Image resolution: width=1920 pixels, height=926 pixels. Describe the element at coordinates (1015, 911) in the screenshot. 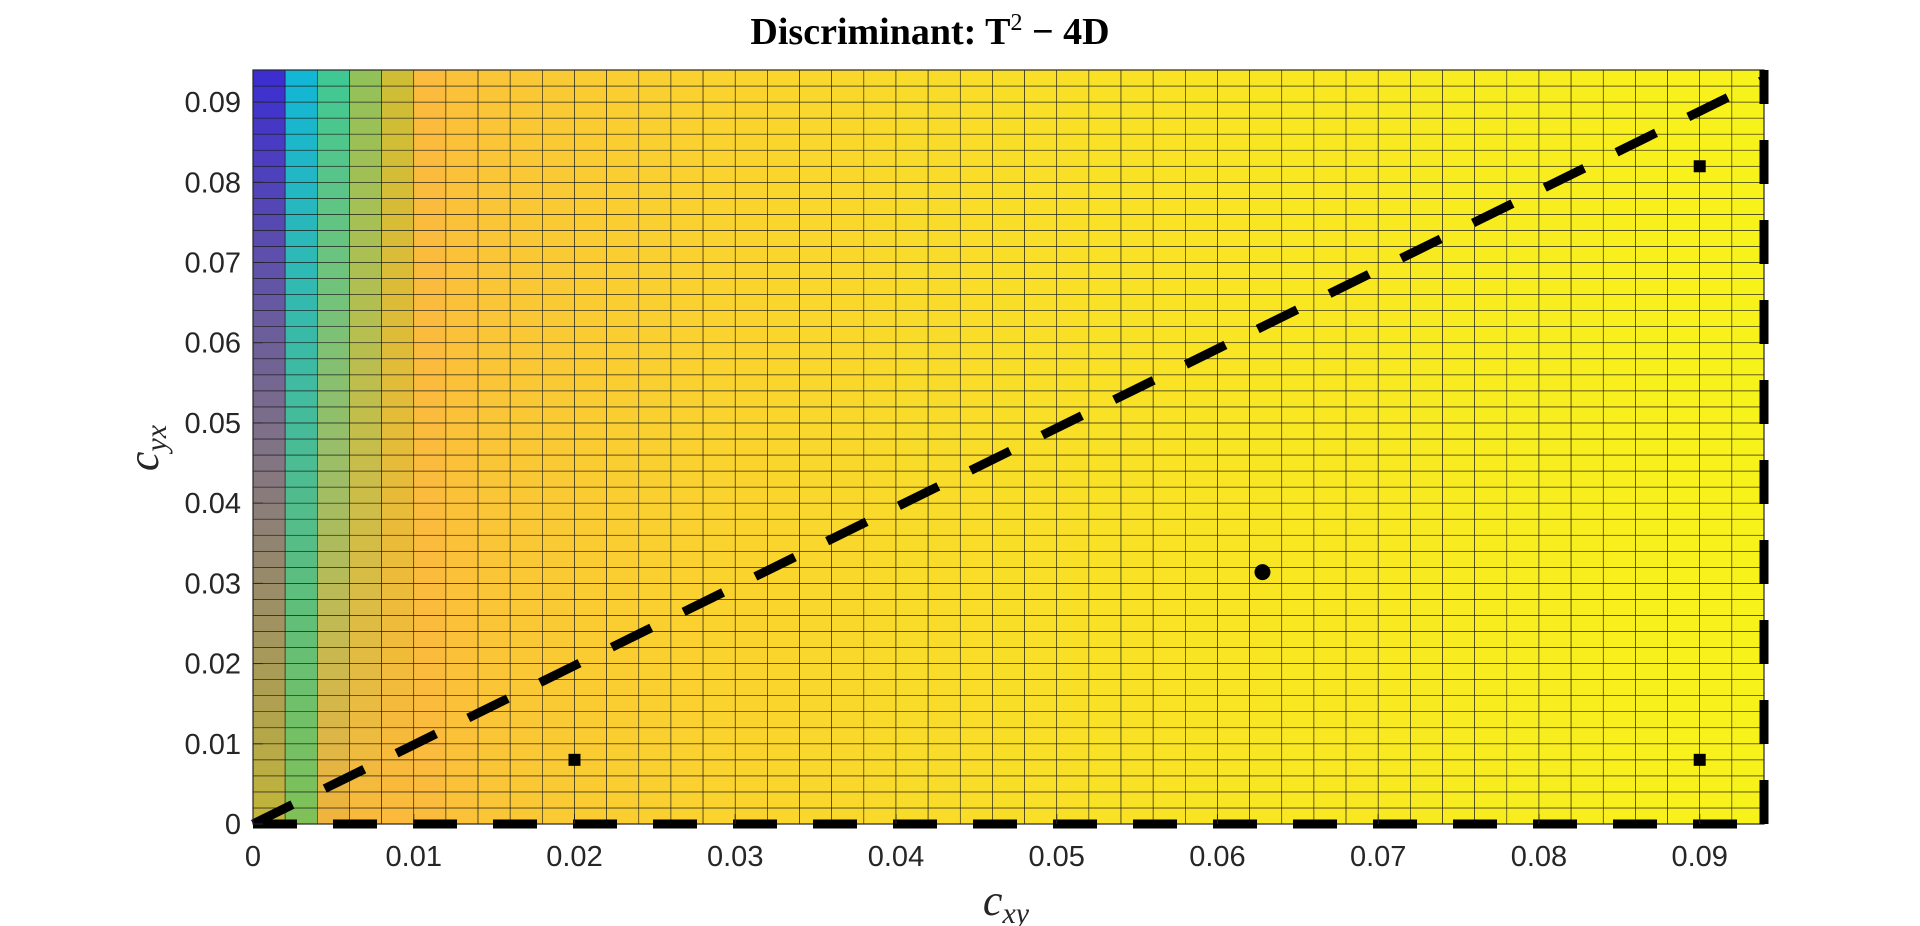

I see `x-axis-label-sub: xy` at that location.